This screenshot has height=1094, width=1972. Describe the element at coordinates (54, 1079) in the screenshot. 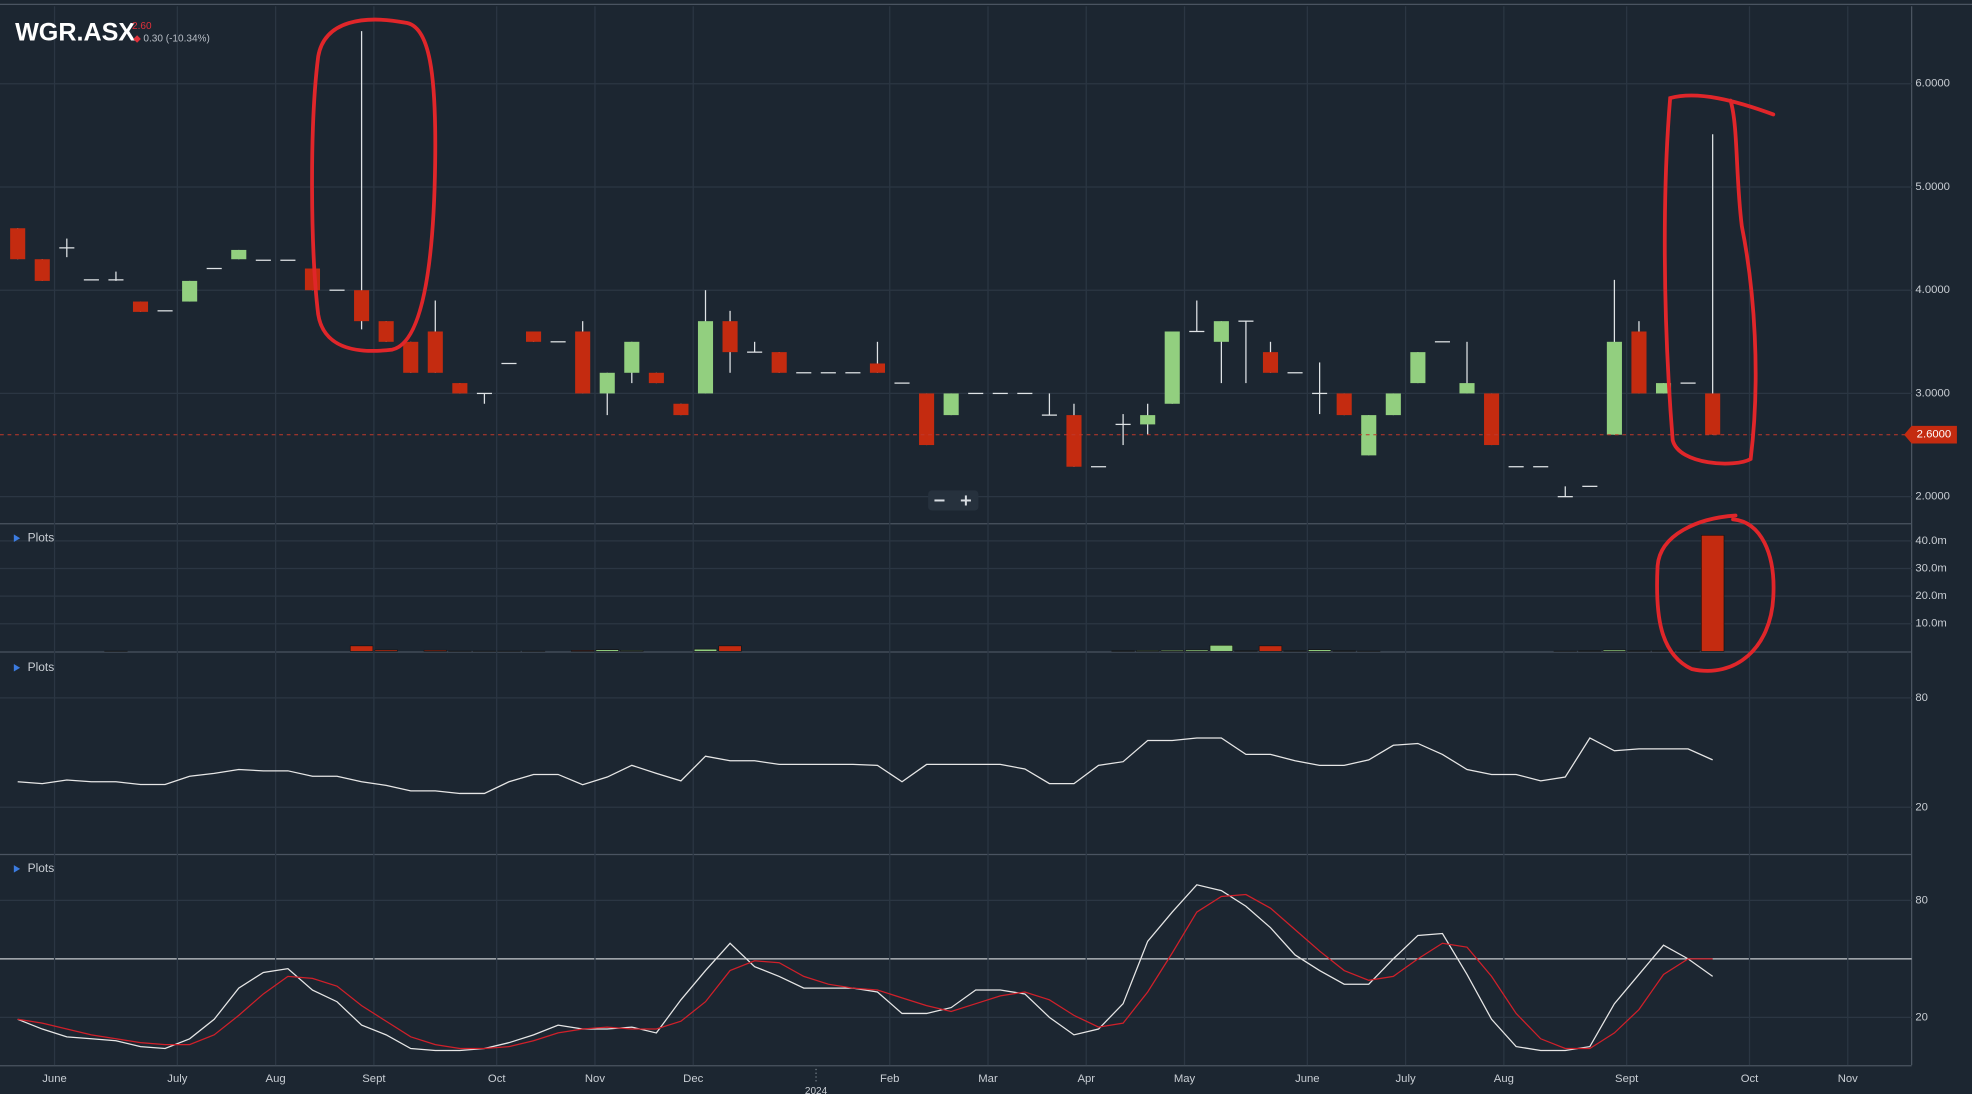

I see `x-tick-label: June` at that location.